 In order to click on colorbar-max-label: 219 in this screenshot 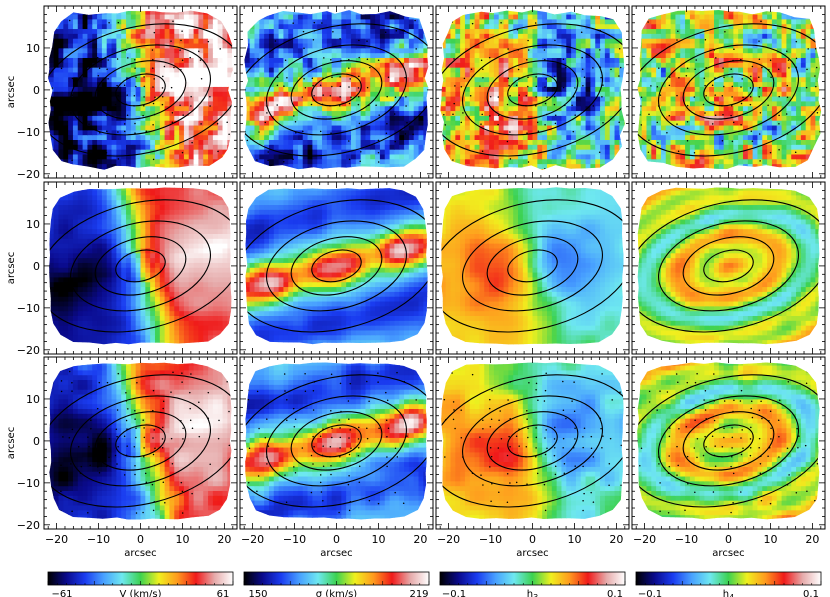, I will do `click(418, 593)`.